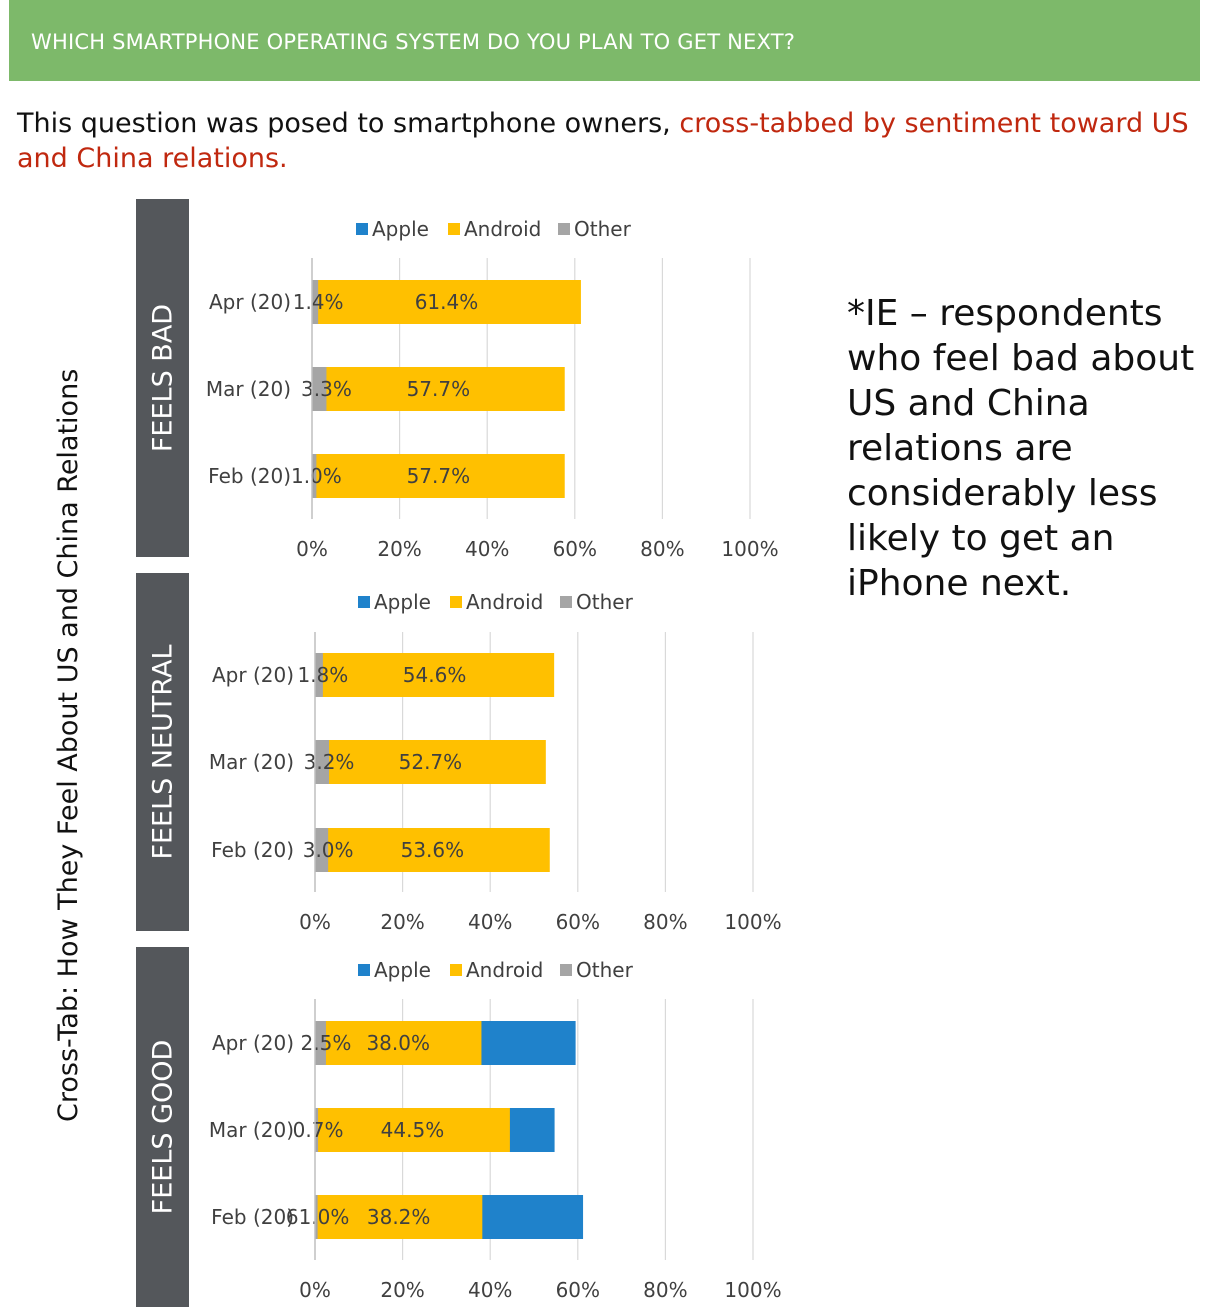 This screenshot has width=1217, height=1307. I want to click on feels-bad-data-label-apr-20-android: 61.4%, so click(447, 302).